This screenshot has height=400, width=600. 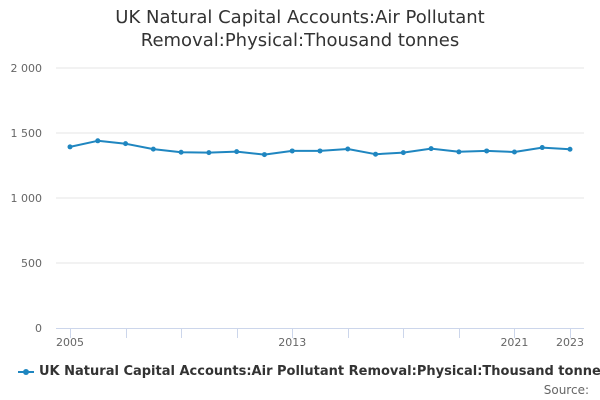 What do you see at coordinates (70, 342) in the screenshot?
I see `x-tick-label: 2005` at bounding box center [70, 342].